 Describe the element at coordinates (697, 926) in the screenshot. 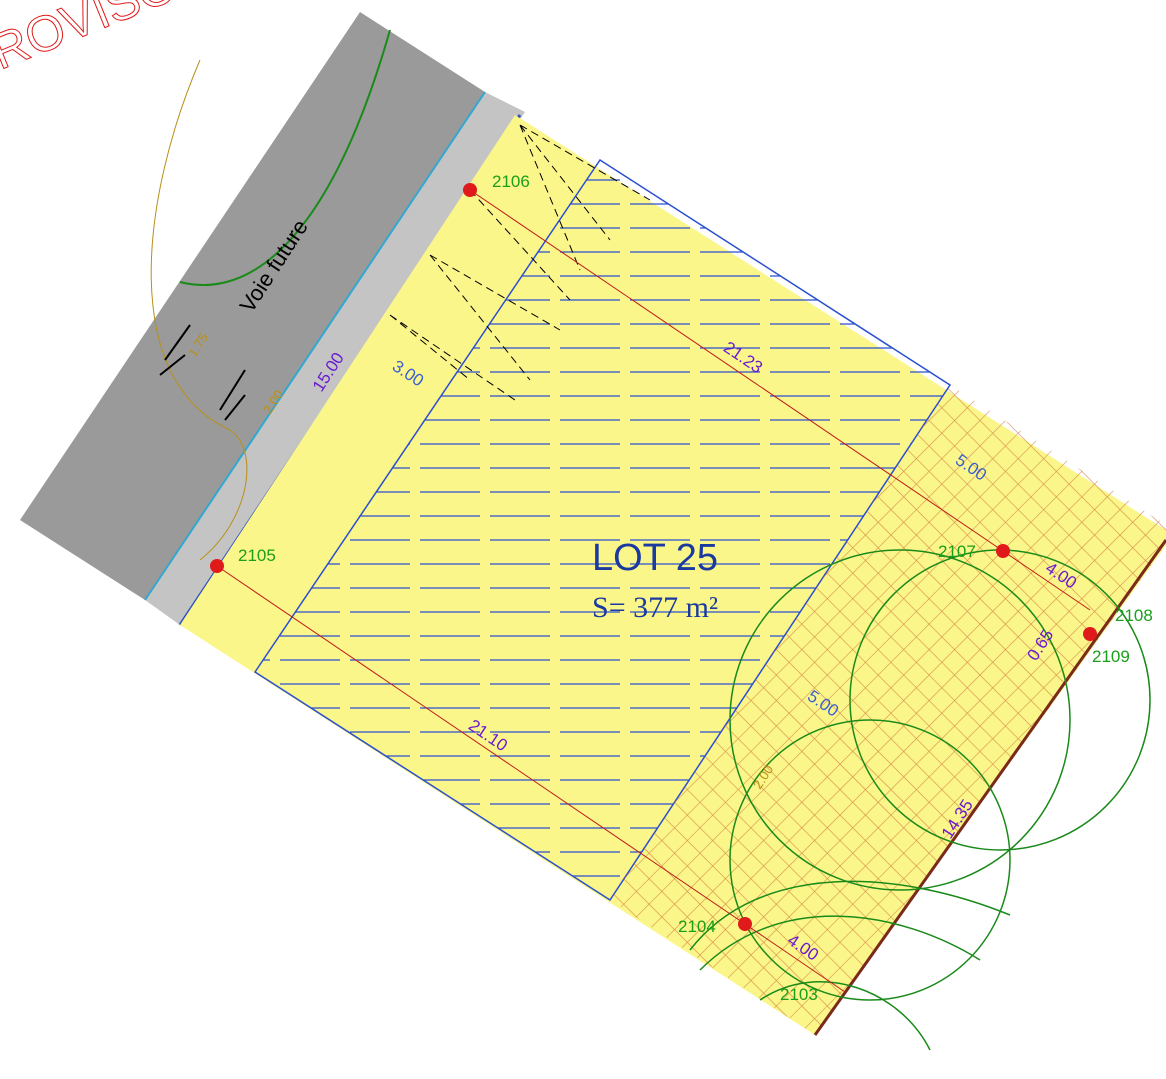

I see `point-label: 2104` at that location.